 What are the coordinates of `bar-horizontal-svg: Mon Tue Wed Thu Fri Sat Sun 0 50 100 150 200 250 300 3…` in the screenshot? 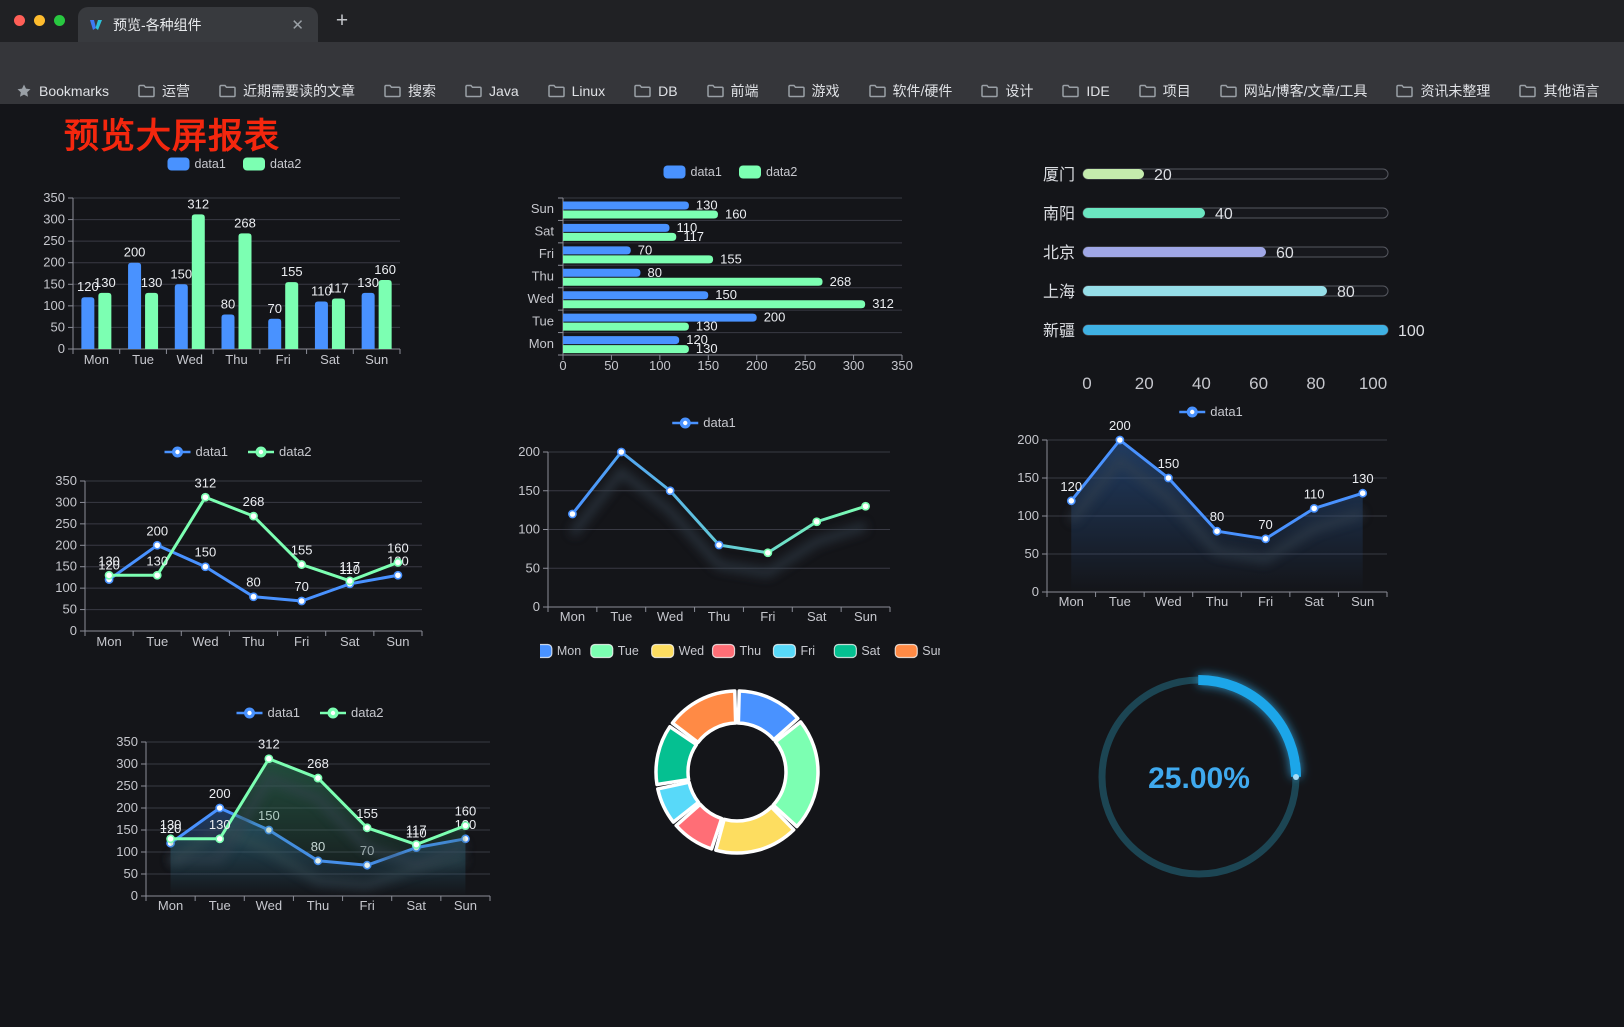 It's located at (720, 269).